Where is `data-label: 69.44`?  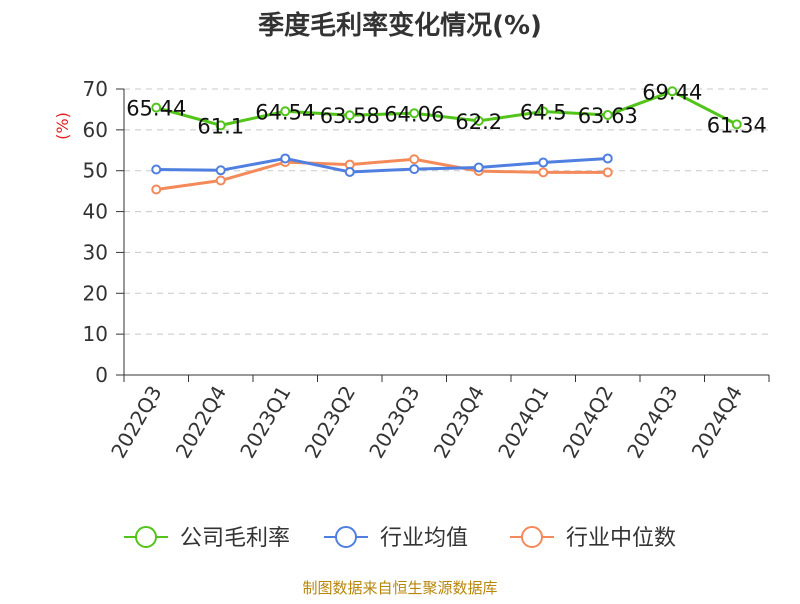 data-label: 69.44 is located at coordinates (672, 92).